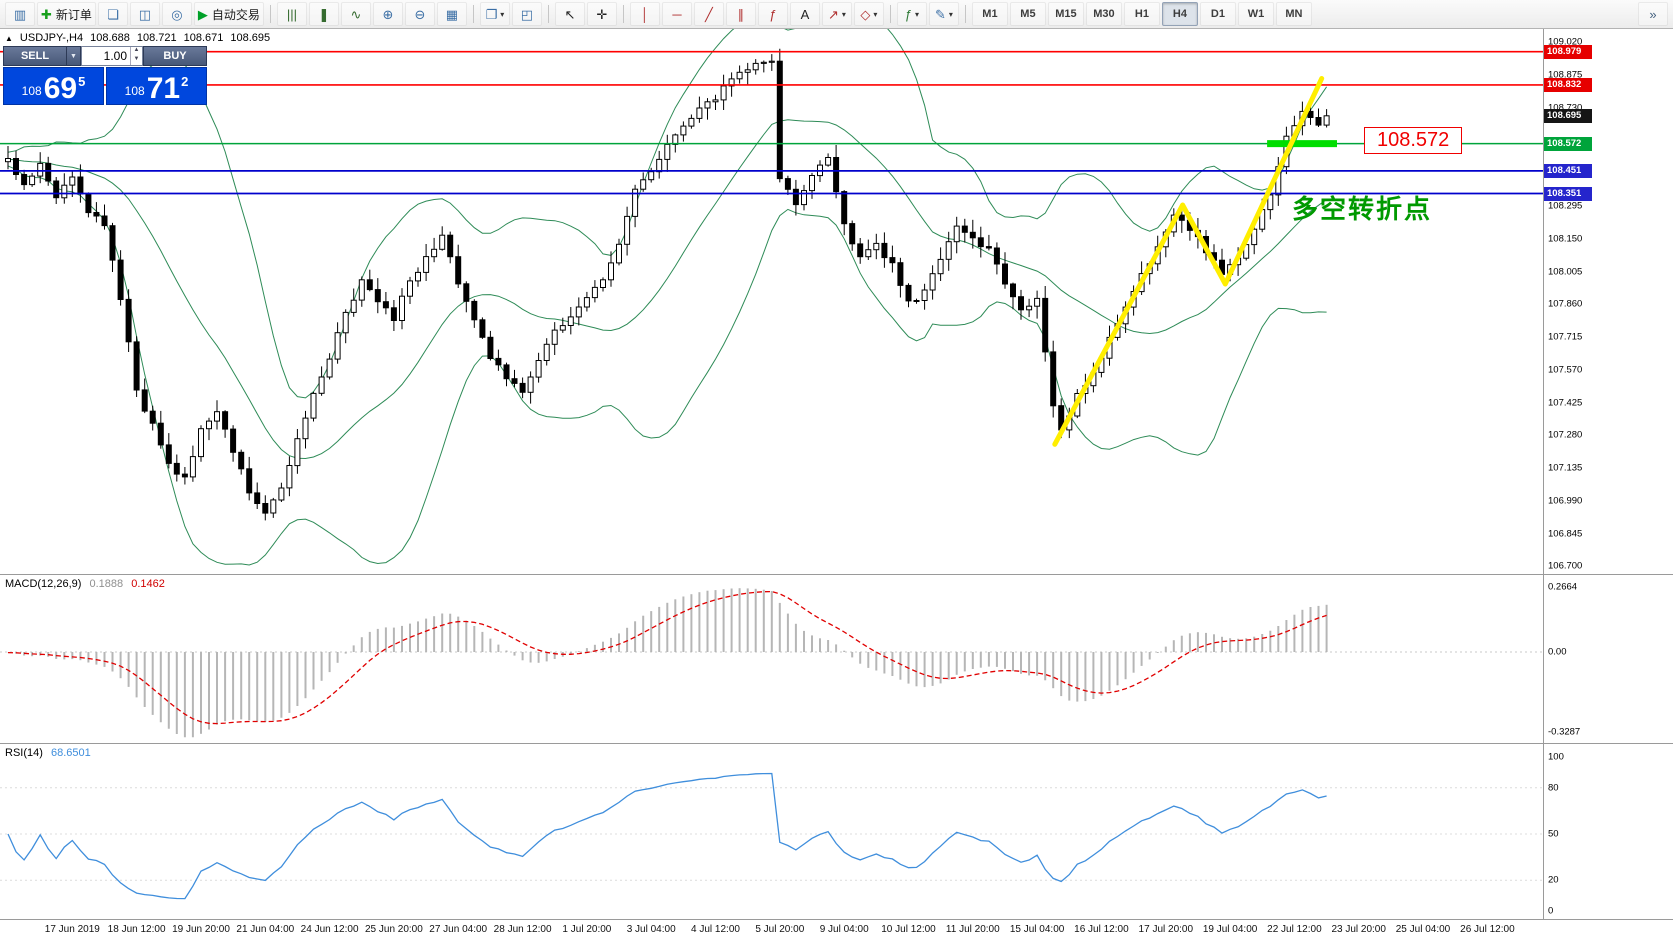 The image size is (1673, 946). I want to click on market-watch-icon: ◫, so click(144, 14).